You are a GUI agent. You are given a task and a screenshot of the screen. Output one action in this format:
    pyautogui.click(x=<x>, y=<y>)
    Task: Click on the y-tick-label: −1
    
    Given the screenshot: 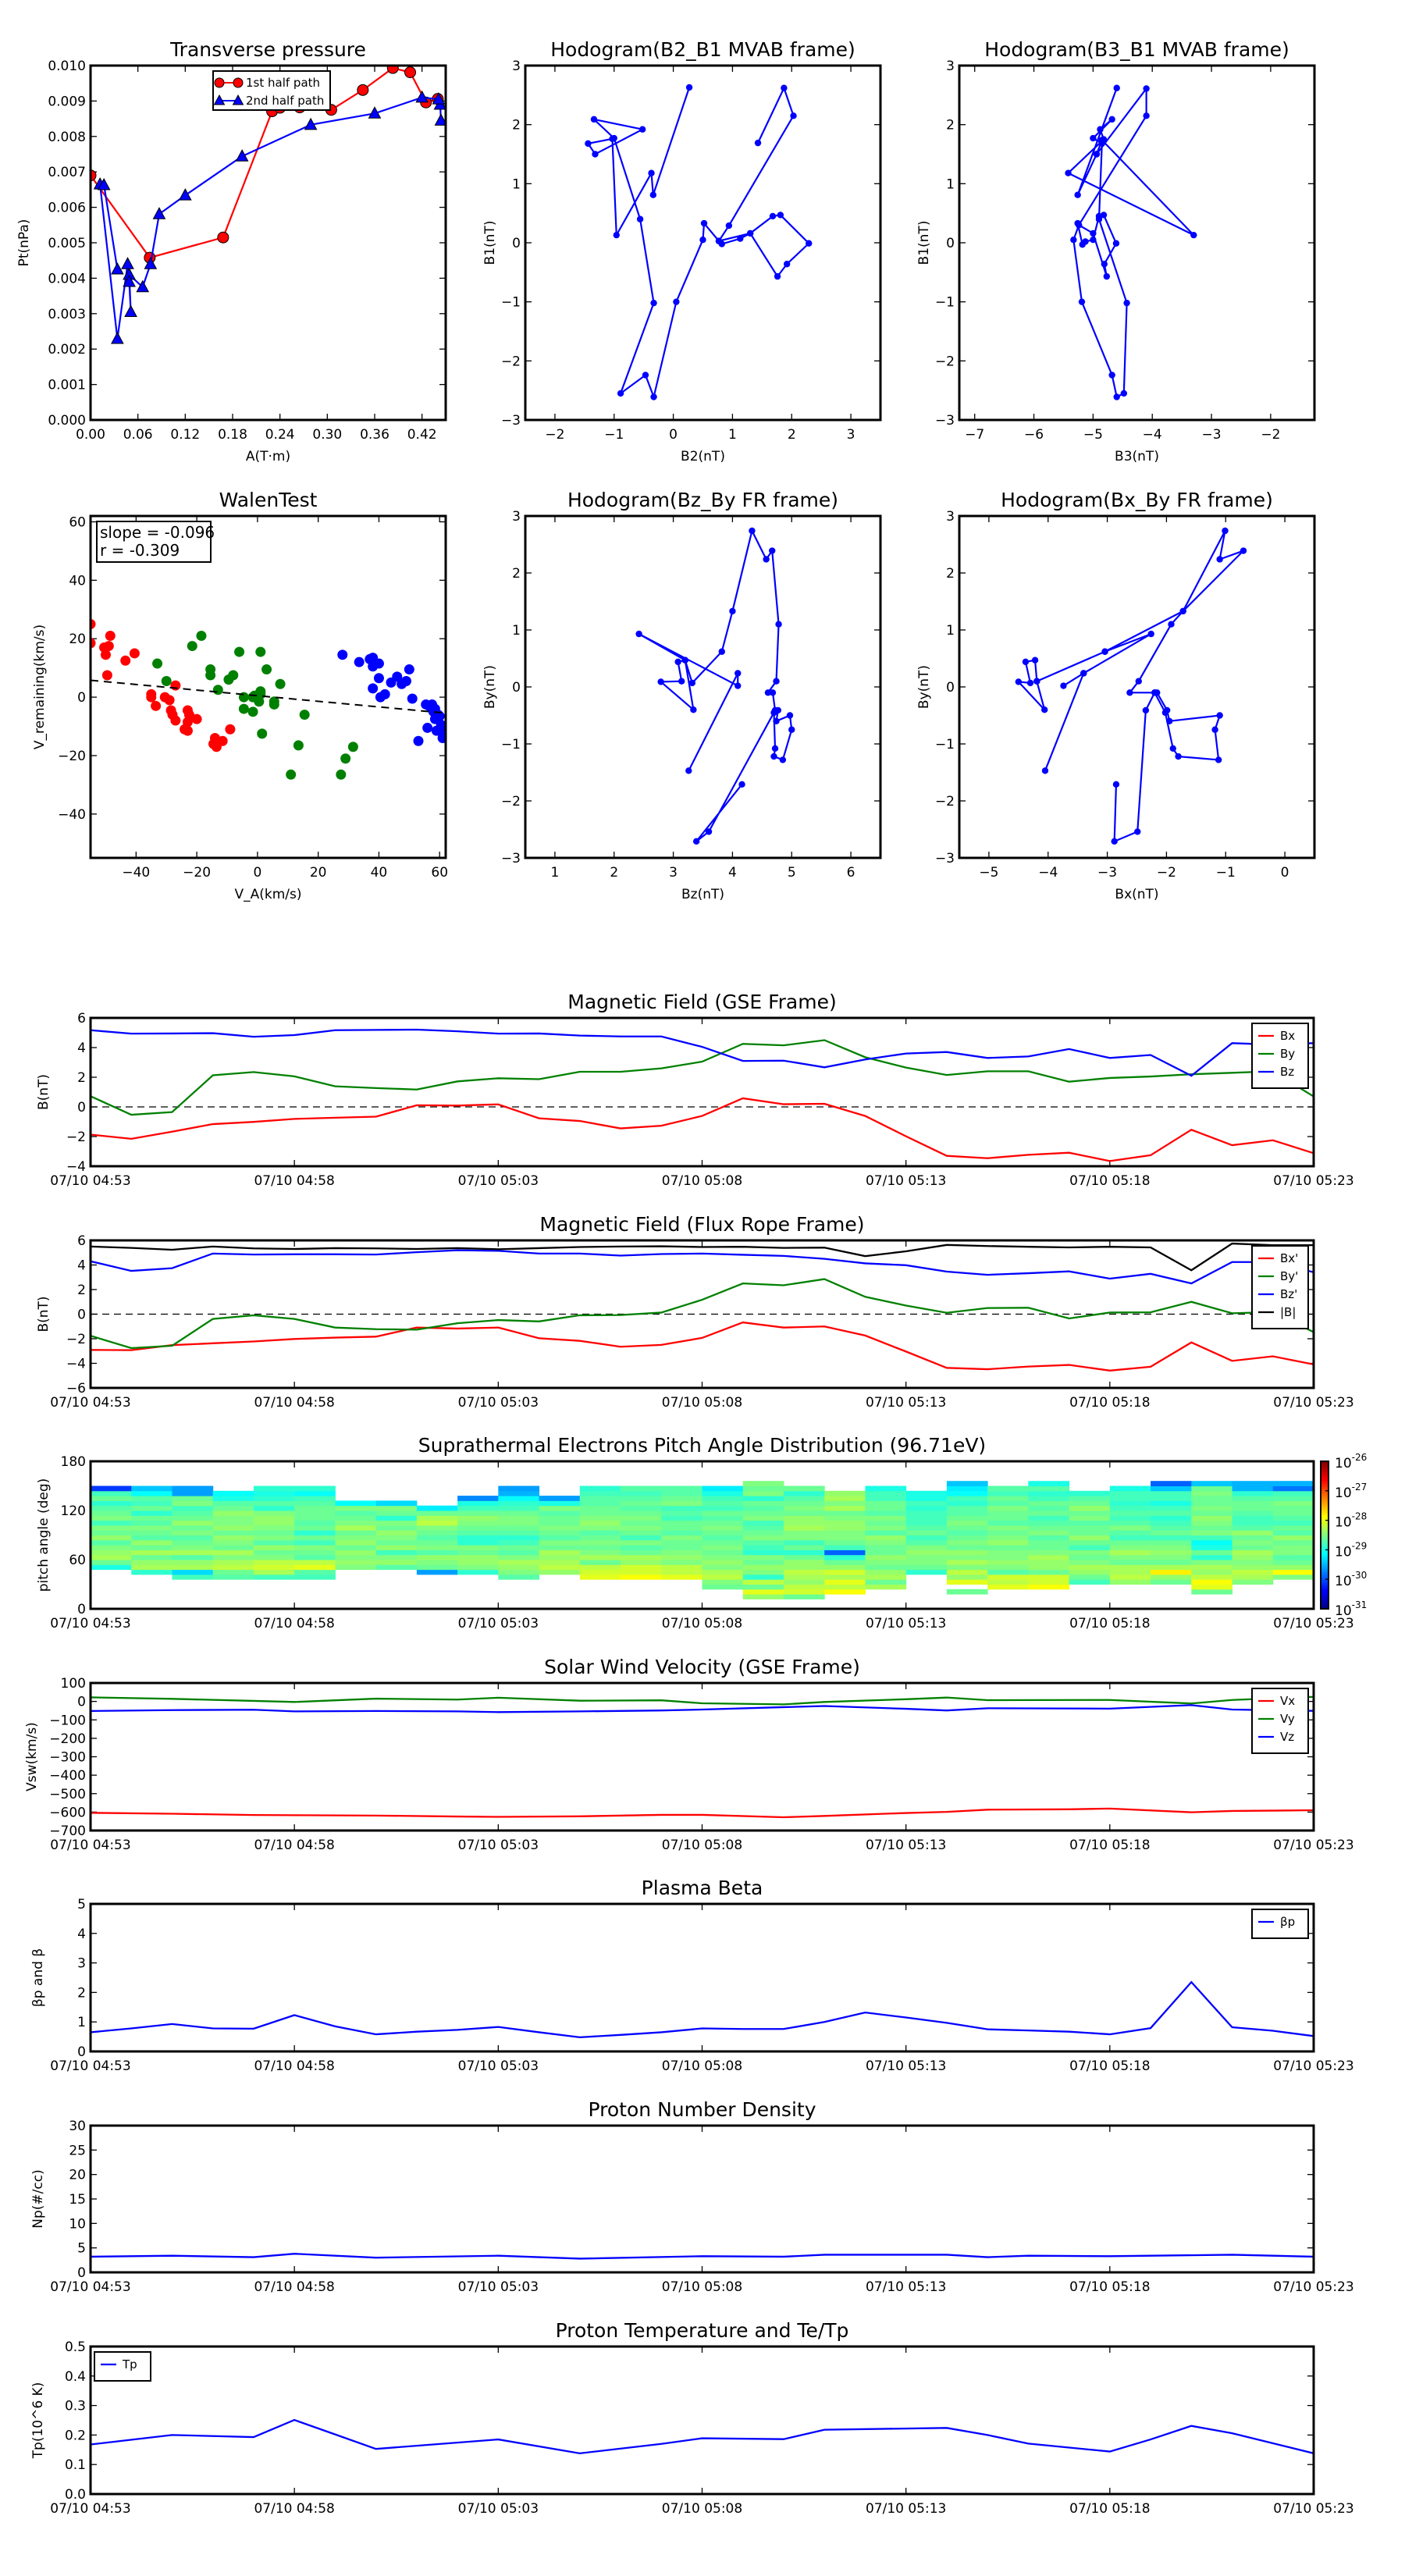 What is the action you would take?
    pyautogui.click(x=945, y=745)
    